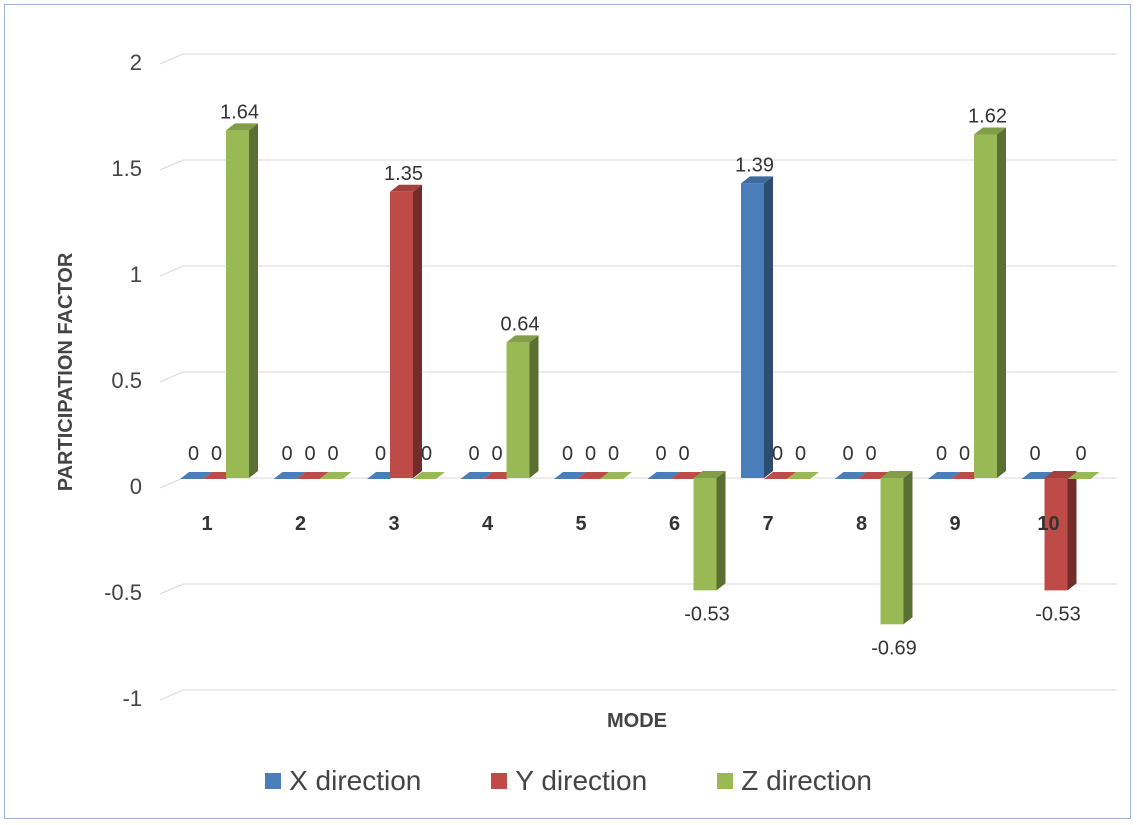  Describe the element at coordinates (123, 592) in the screenshot. I see `y-tick-label: -0.5` at that location.